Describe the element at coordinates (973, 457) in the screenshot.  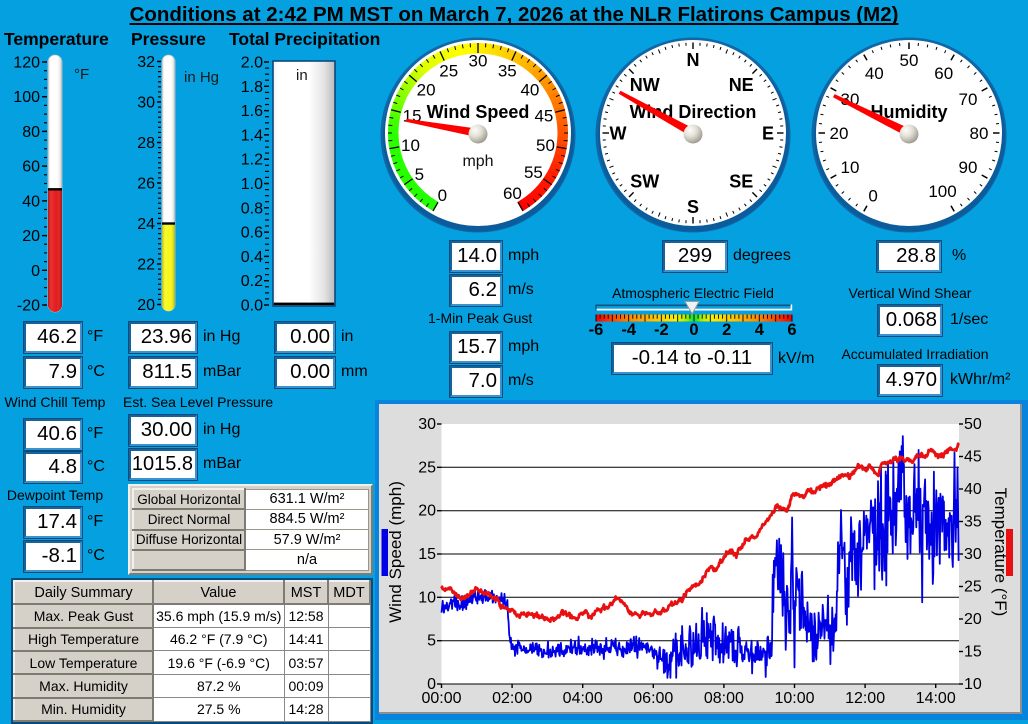
I see `svg-text: 45` at that location.